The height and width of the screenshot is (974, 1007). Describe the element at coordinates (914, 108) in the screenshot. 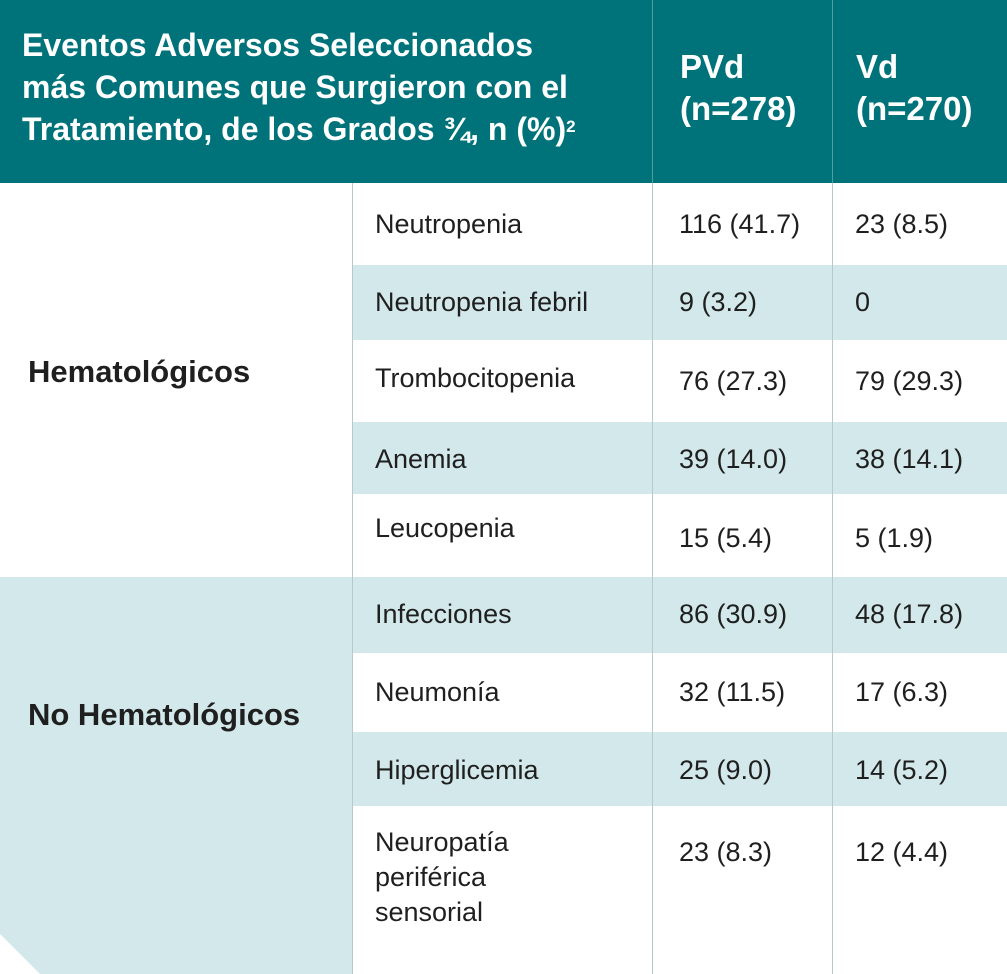

I see `column-vd-n: (n=270)` at that location.